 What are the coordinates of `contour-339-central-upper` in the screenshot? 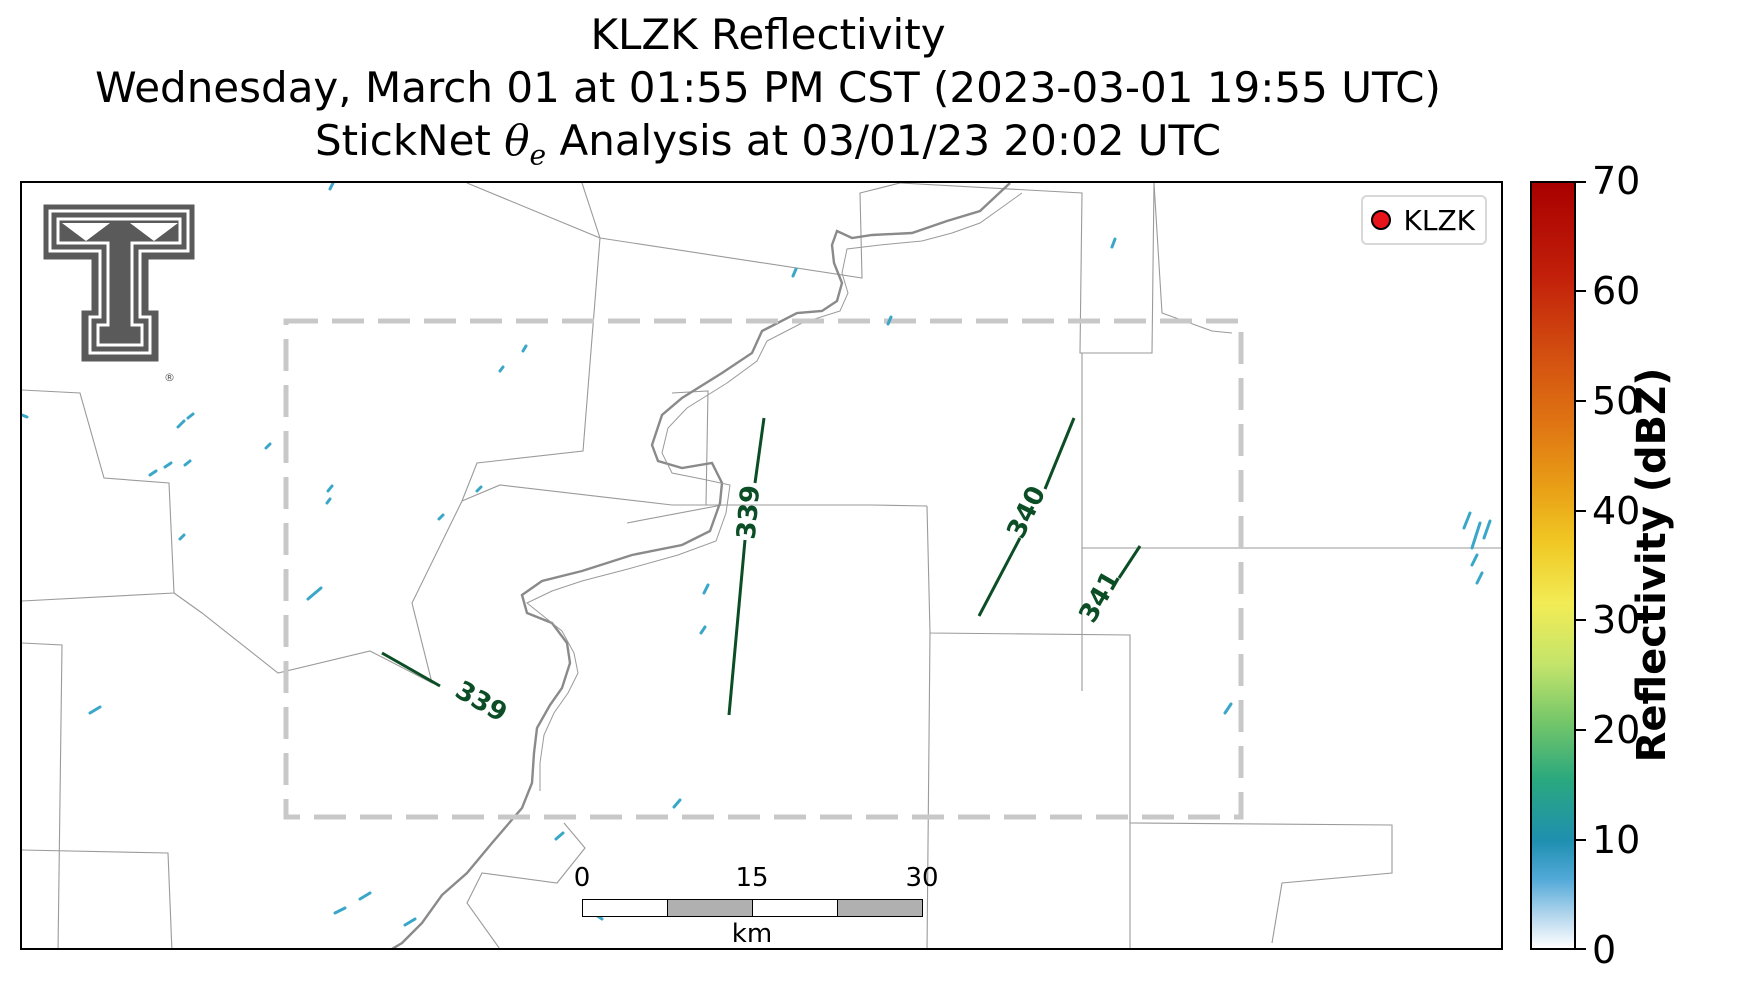 It's located at (759, 450).